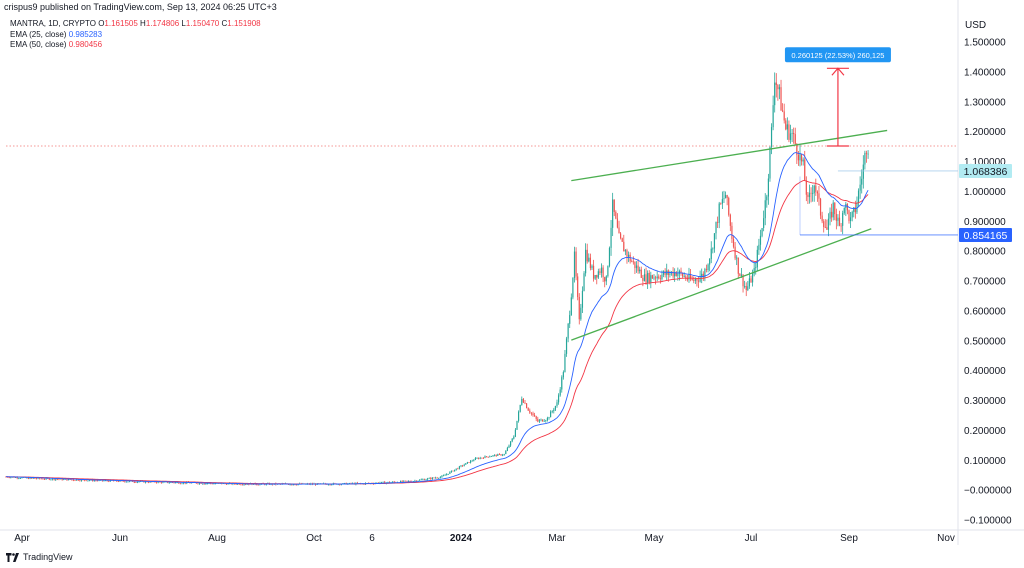 This screenshot has height=568, width=1024. Describe the element at coordinates (12, 557) in the screenshot. I see `tradingview-logo-icon` at that location.